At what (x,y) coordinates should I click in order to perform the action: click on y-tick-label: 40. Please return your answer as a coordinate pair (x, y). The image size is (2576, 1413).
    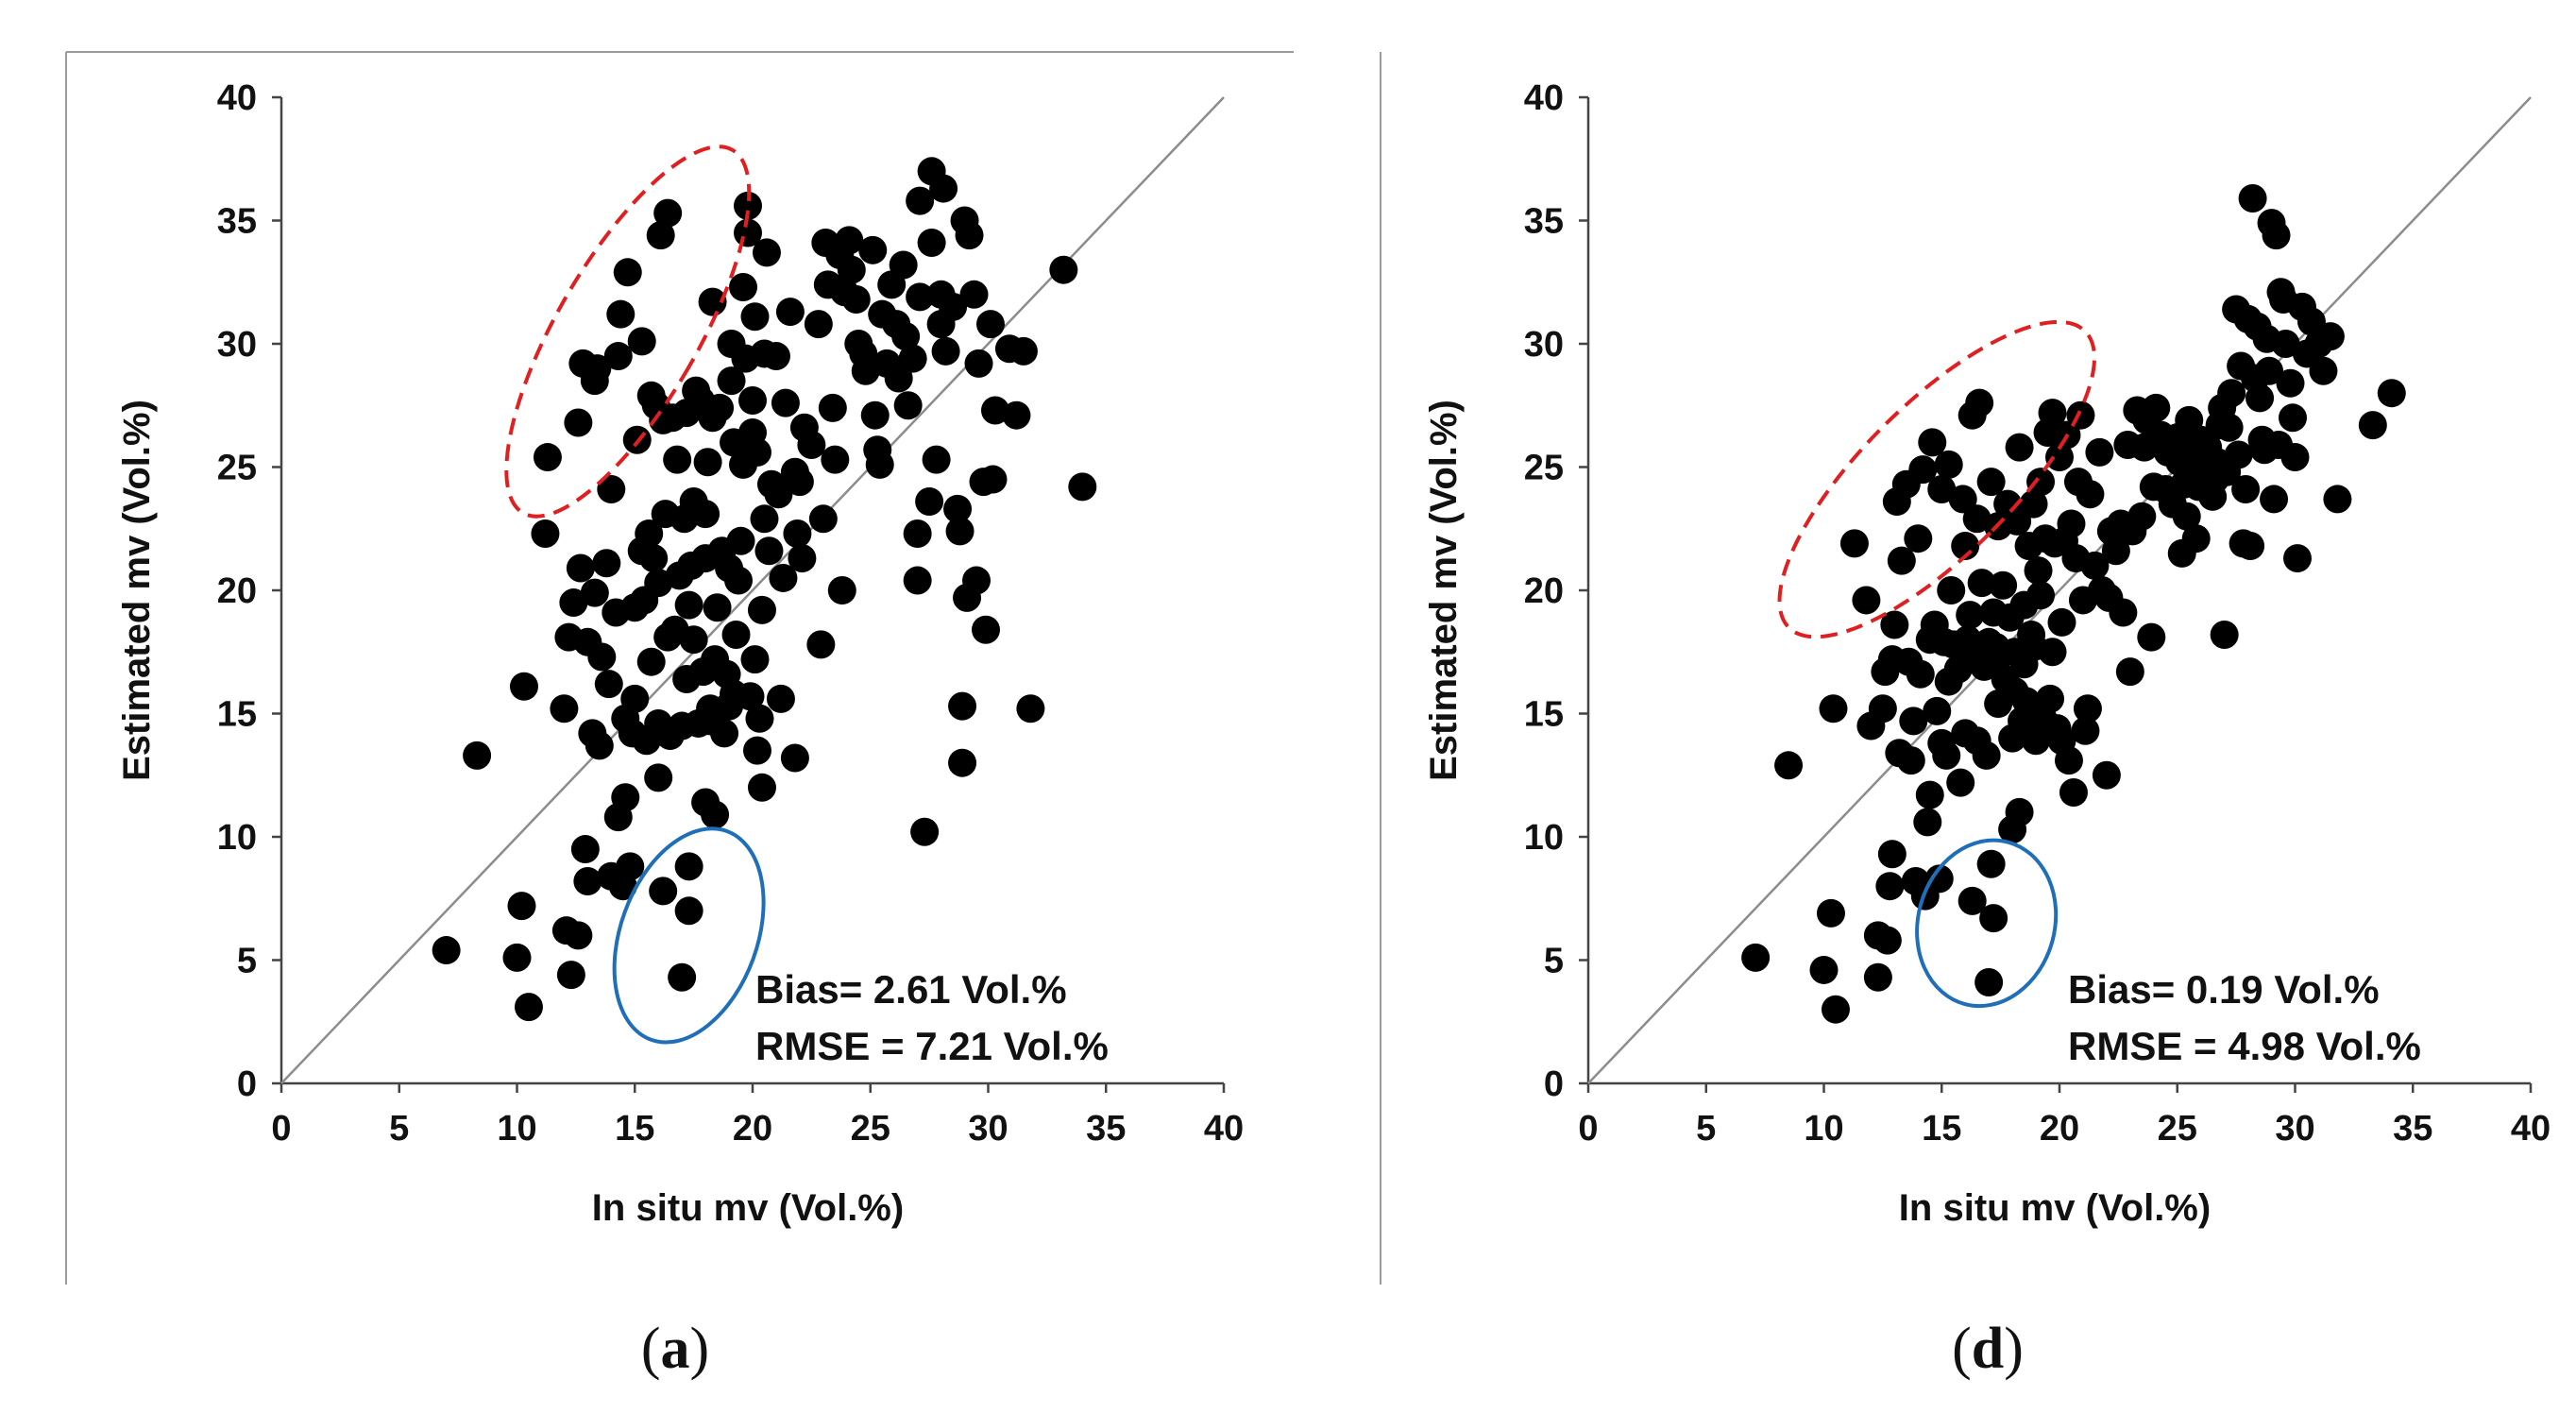
    Looking at the image, I should click on (237, 98).